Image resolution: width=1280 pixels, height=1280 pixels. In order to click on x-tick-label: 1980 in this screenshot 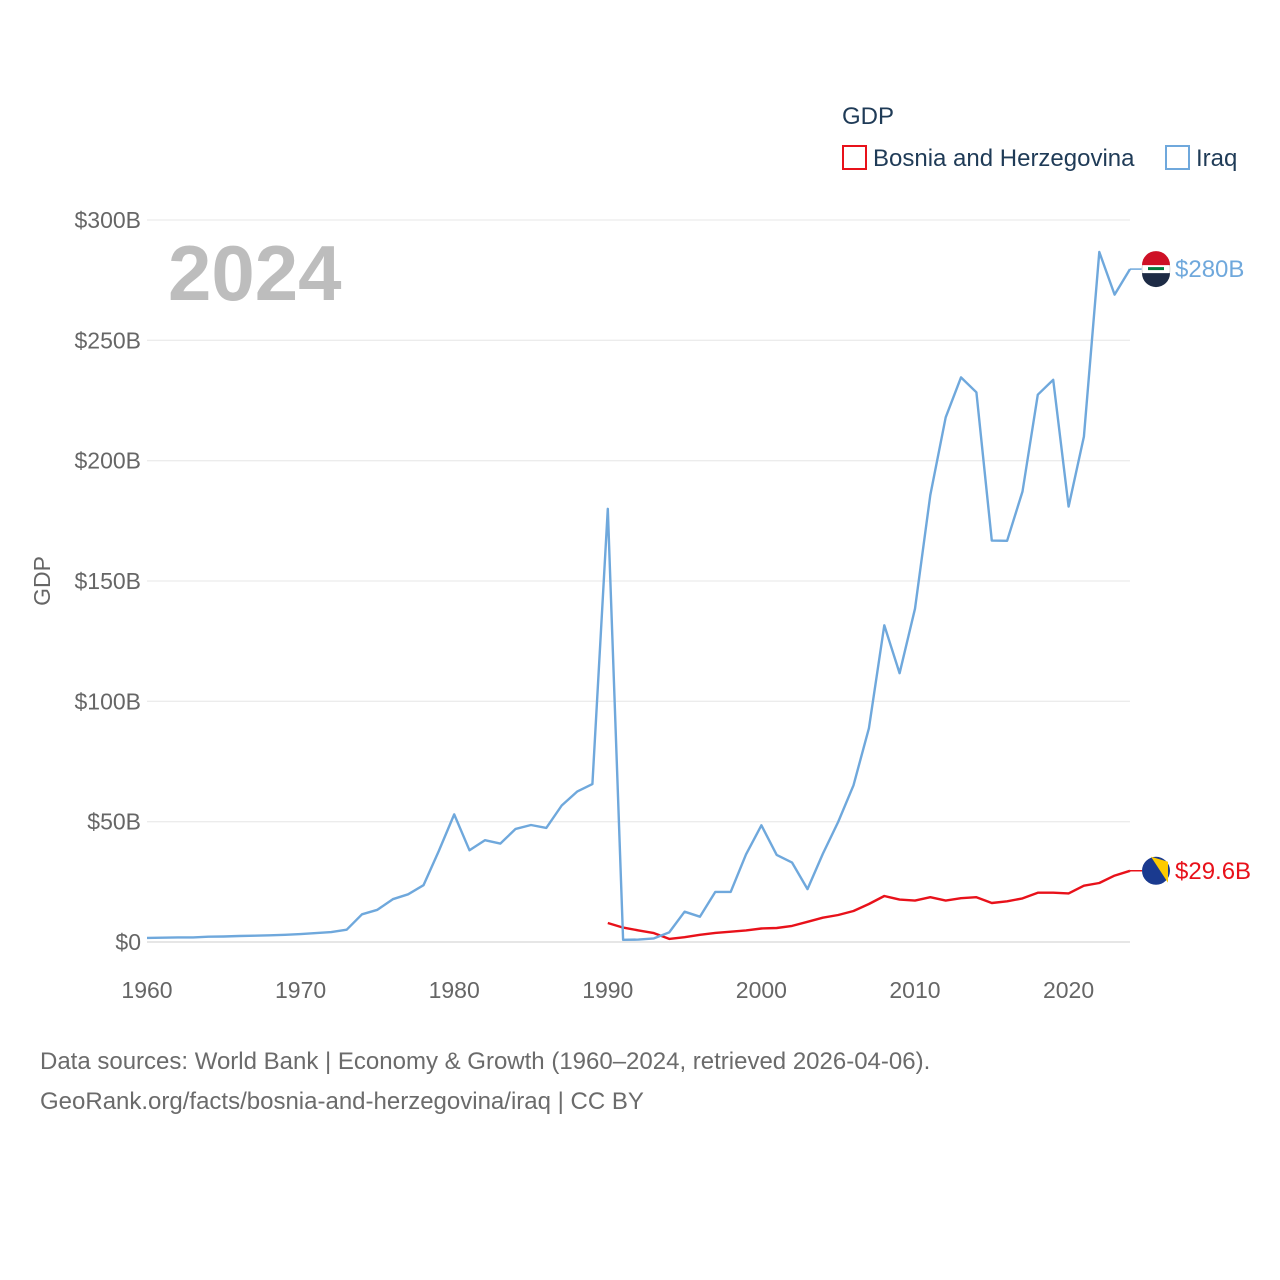, I will do `click(454, 990)`.